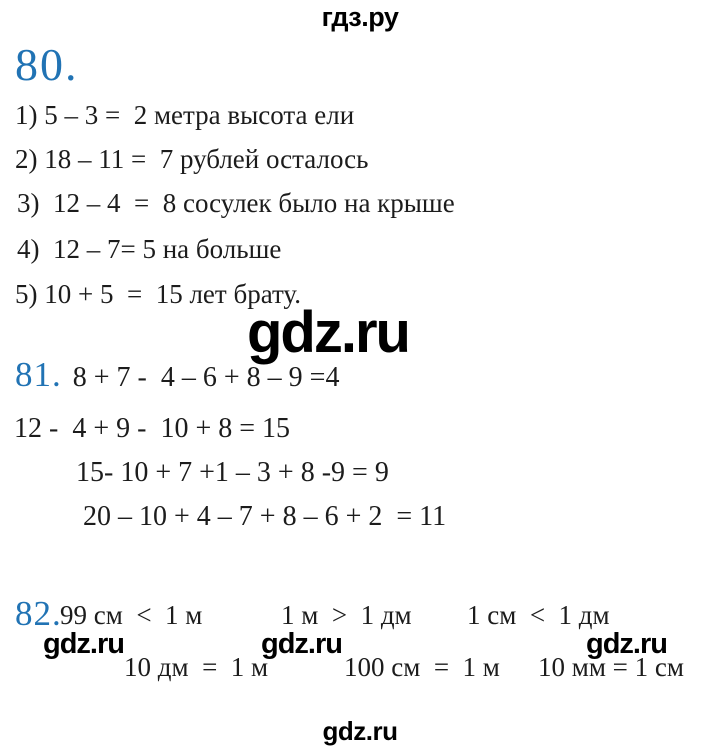  Describe the element at coordinates (627, 644) in the screenshot. I see `gdz-watermark-small-right: gdz.ru` at that location.